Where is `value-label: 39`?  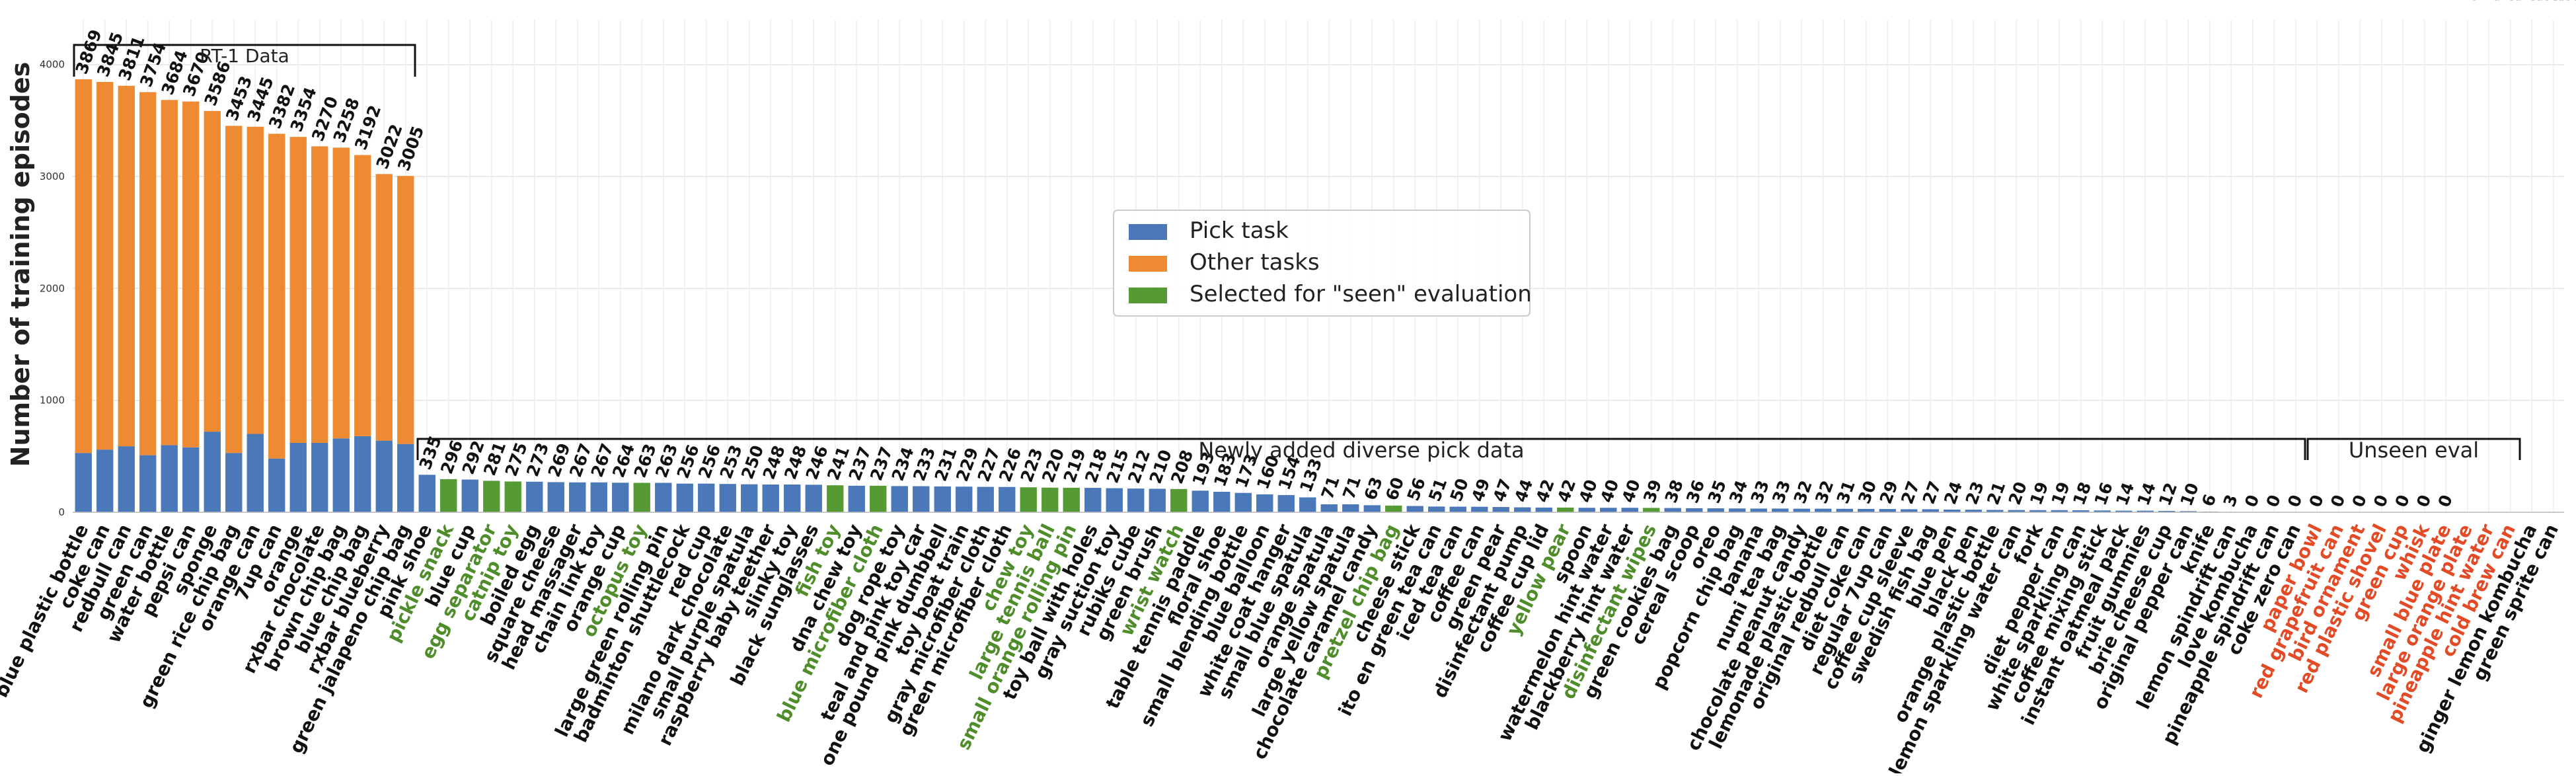
value-label: 39 is located at coordinates (1653, 491).